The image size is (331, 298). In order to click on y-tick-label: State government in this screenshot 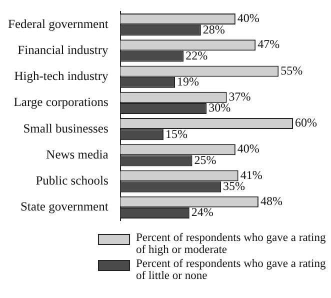, I will do `click(64, 207)`.